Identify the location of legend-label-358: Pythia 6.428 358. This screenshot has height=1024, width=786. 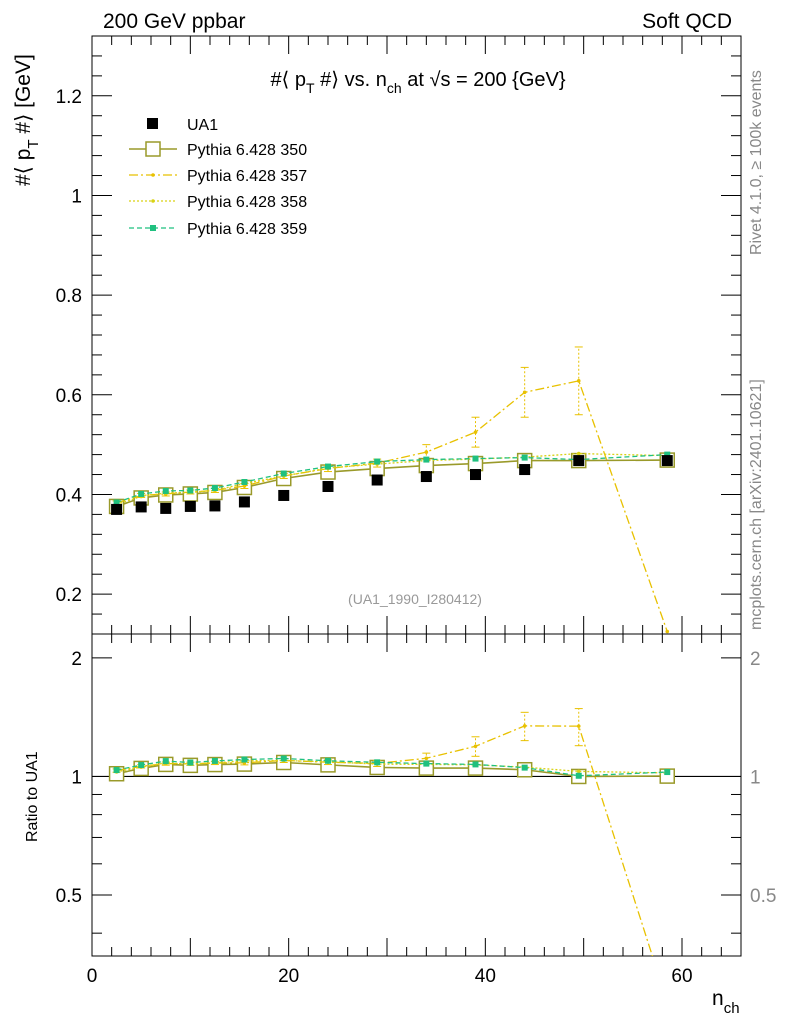
(247, 202).